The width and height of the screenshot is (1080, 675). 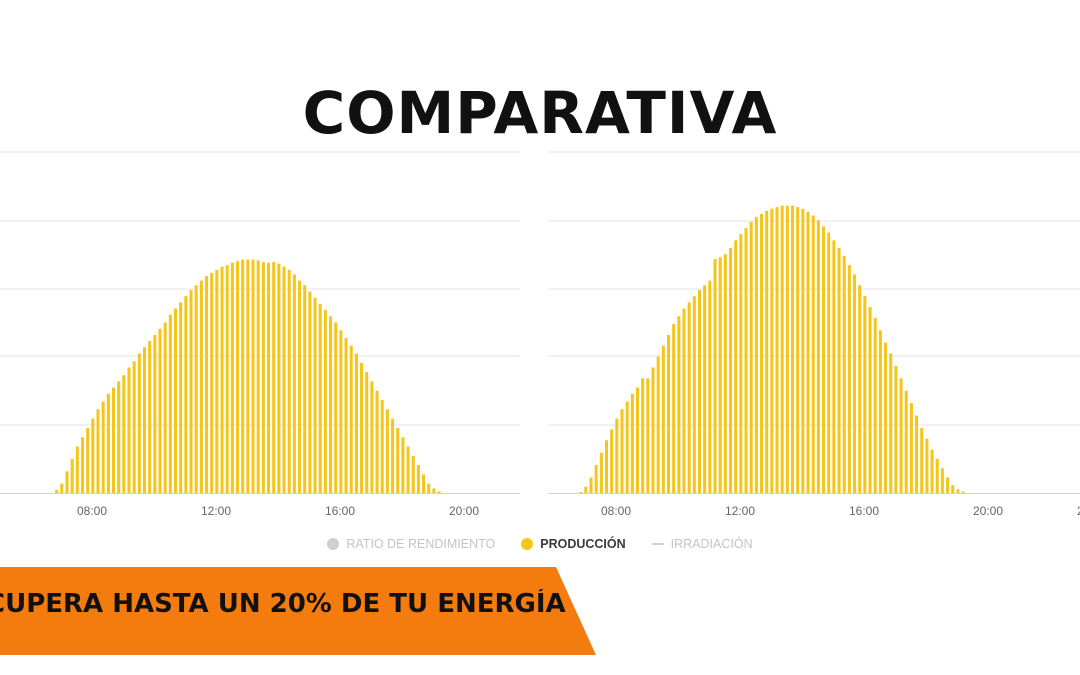 I want to click on legend-line-icon, so click(x=657, y=544).